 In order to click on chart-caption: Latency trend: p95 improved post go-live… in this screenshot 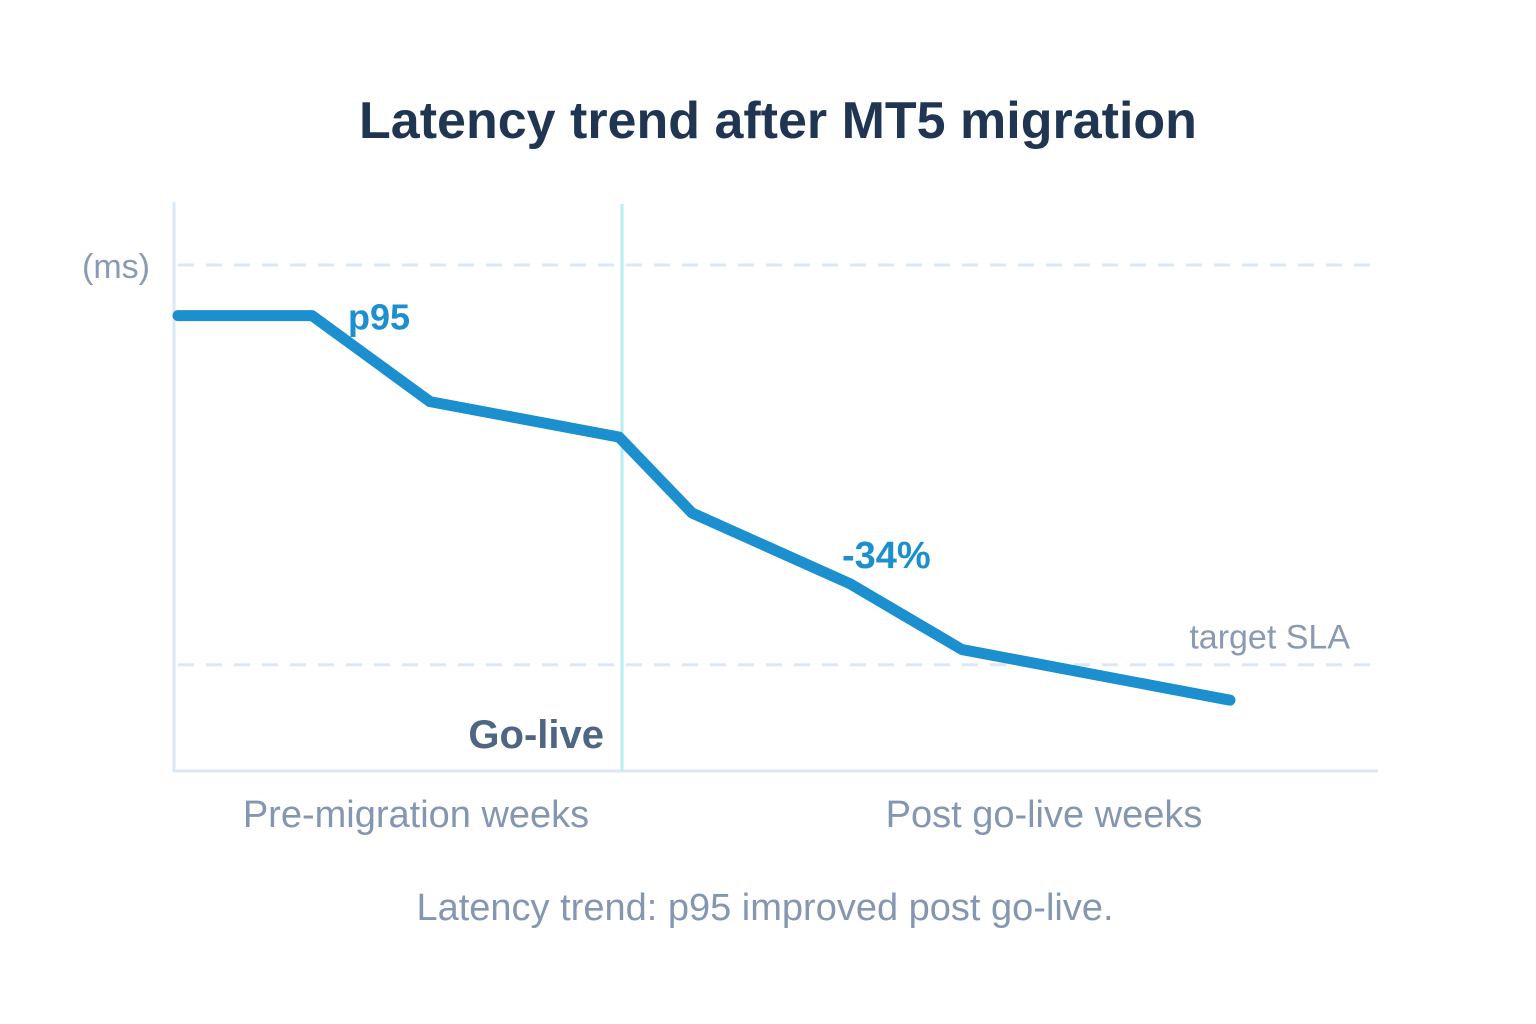, I will do `click(764, 908)`.